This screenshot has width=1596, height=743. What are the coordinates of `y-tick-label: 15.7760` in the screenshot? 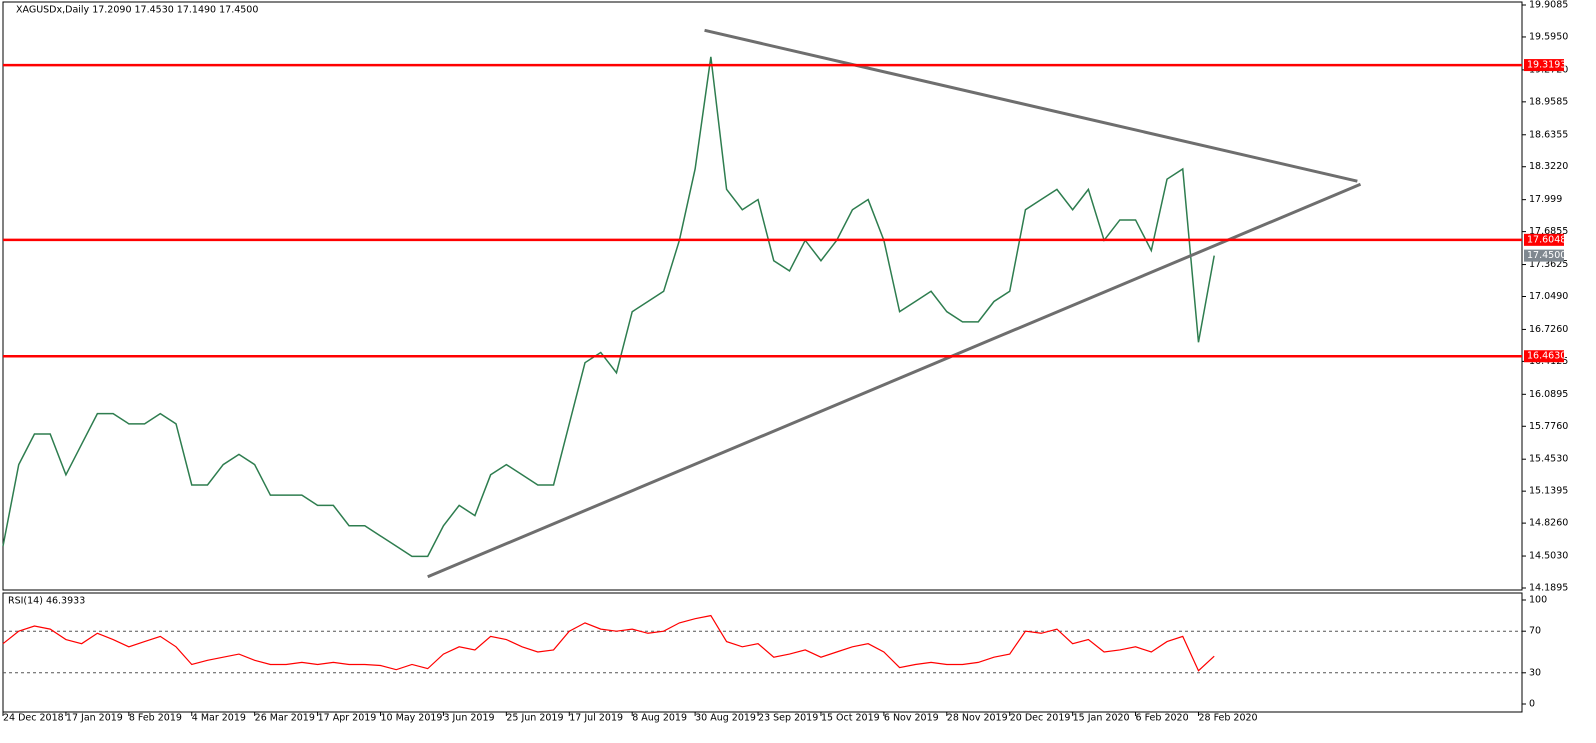 It's located at (1548, 426).